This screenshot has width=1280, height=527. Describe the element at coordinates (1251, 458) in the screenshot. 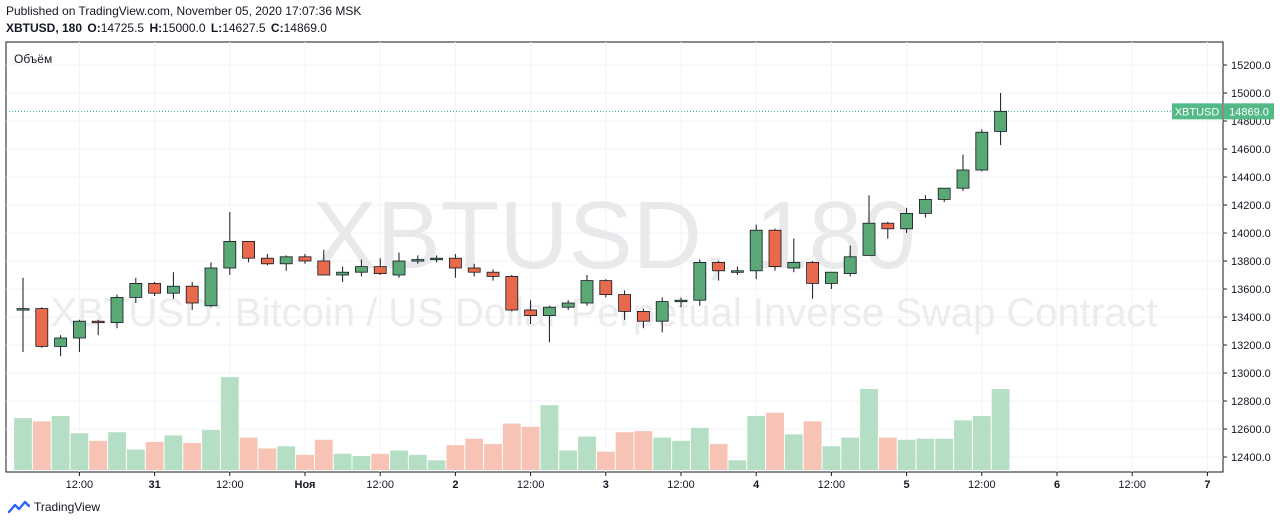

I see `y-tick-label: 12400.0` at that location.